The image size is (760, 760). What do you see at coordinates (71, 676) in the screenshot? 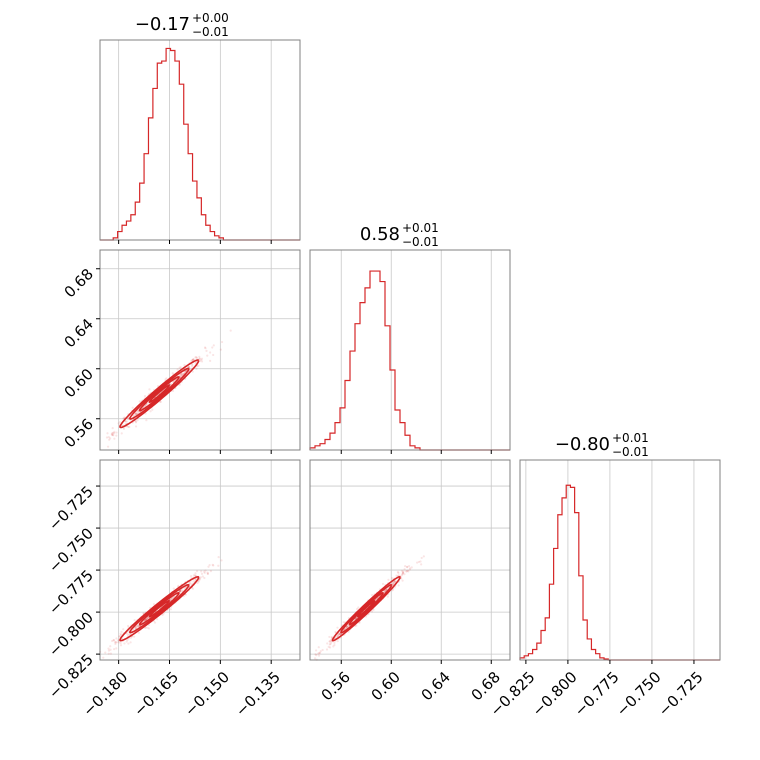
I see `y-tick-label: −0.825` at bounding box center [71, 676].